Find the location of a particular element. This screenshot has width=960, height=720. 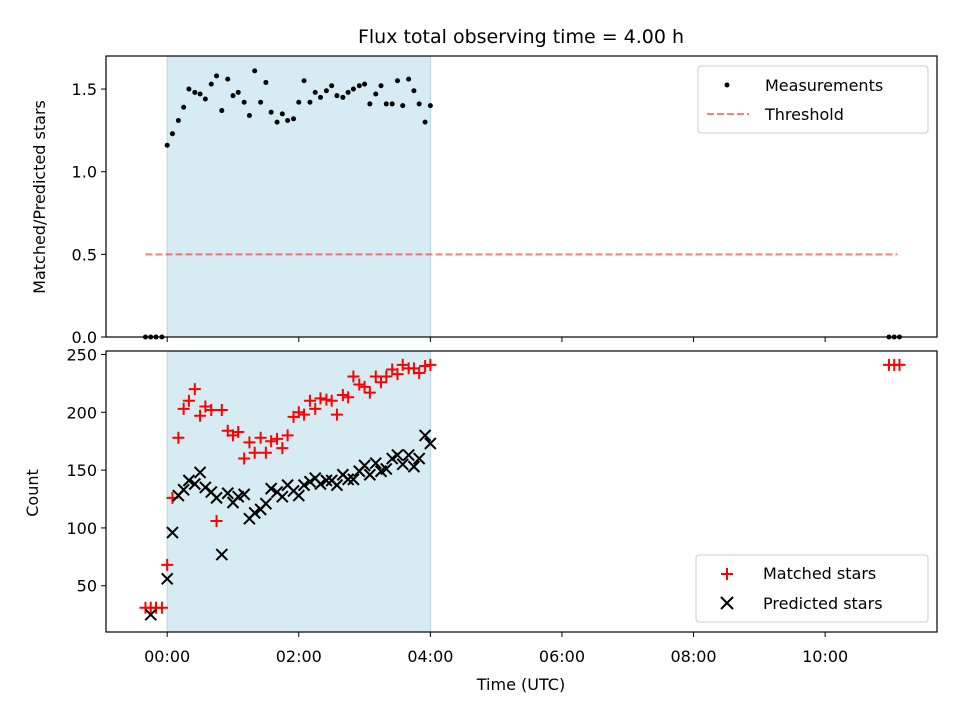

x-tick-label: 06:00 is located at coordinates (562, 656).